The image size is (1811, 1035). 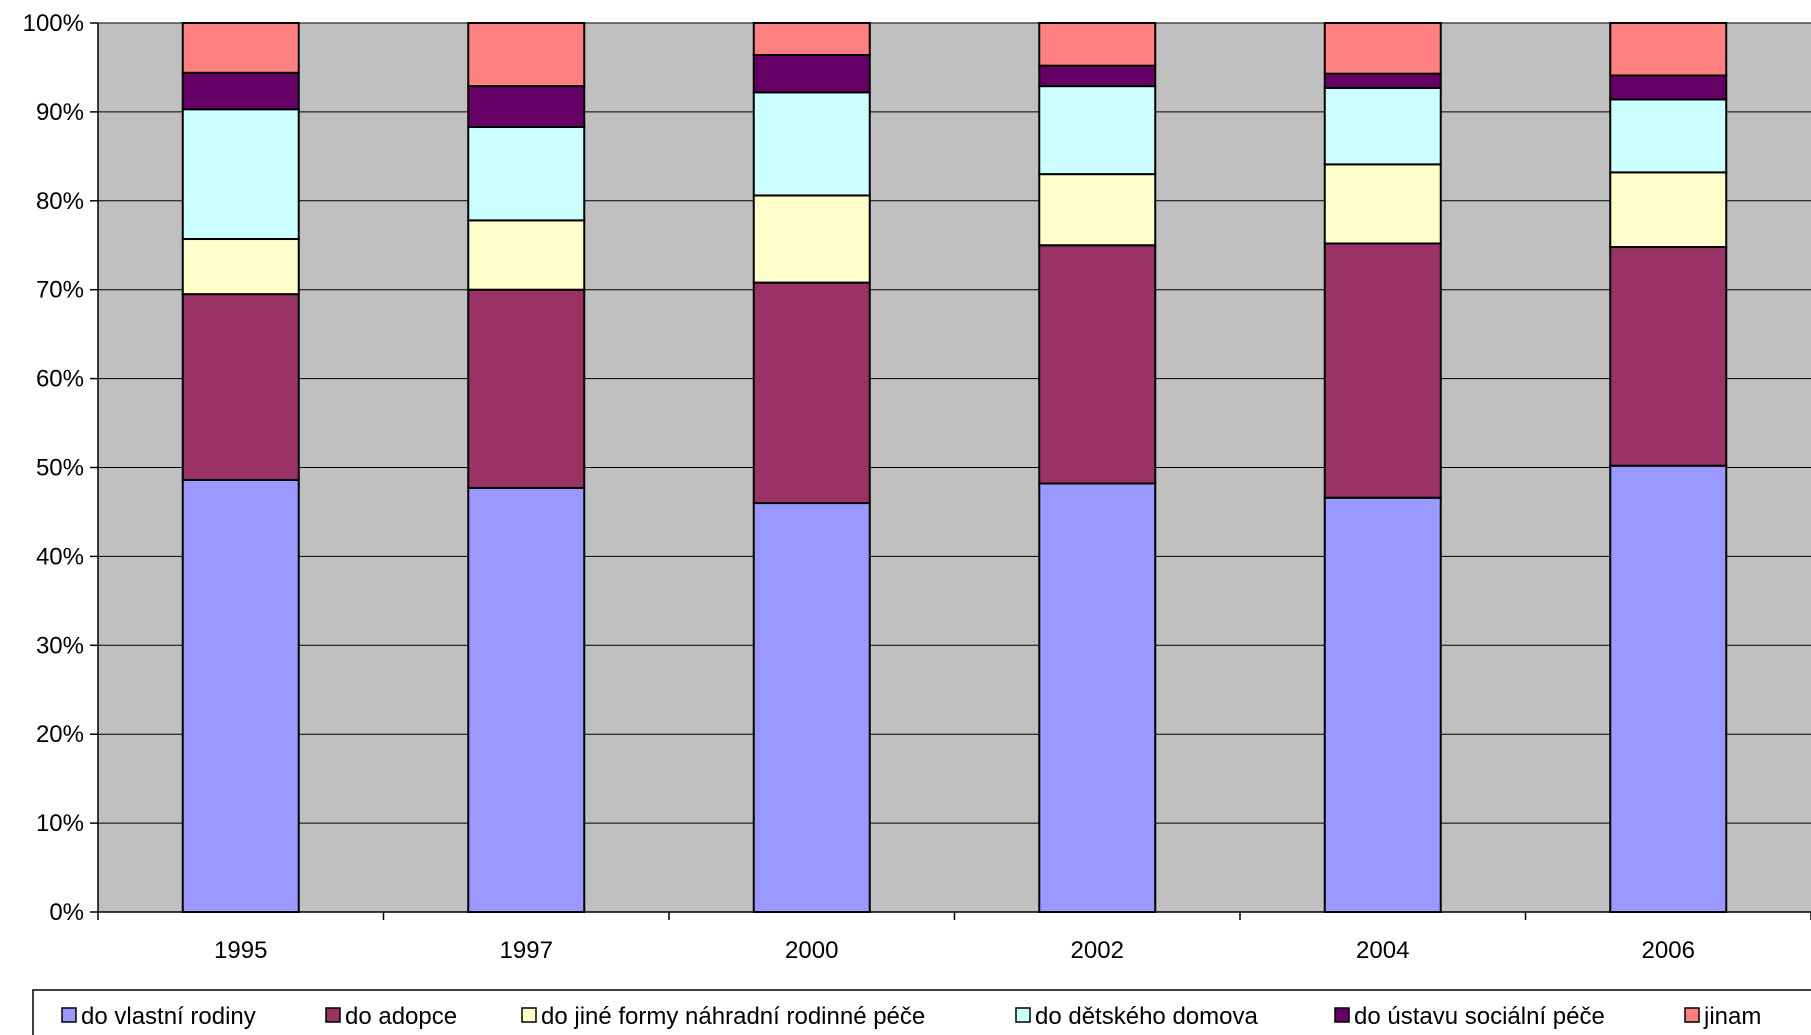 I want to click on x-axis: 1995 1997 2000 2002 2004 2006, so click(x=954, y=937).